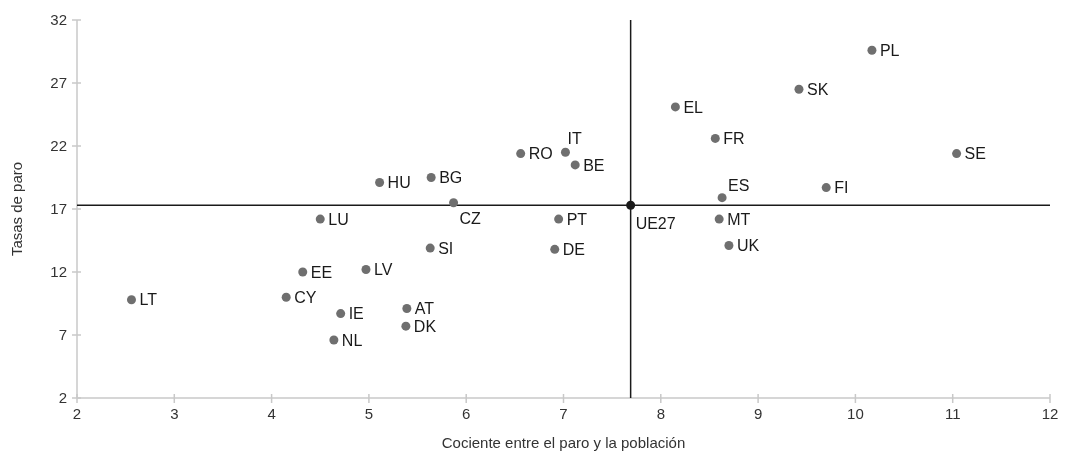  Describe the element at coordinates (577, 219) in the screenshot. I see `data-label: PT` at that location.